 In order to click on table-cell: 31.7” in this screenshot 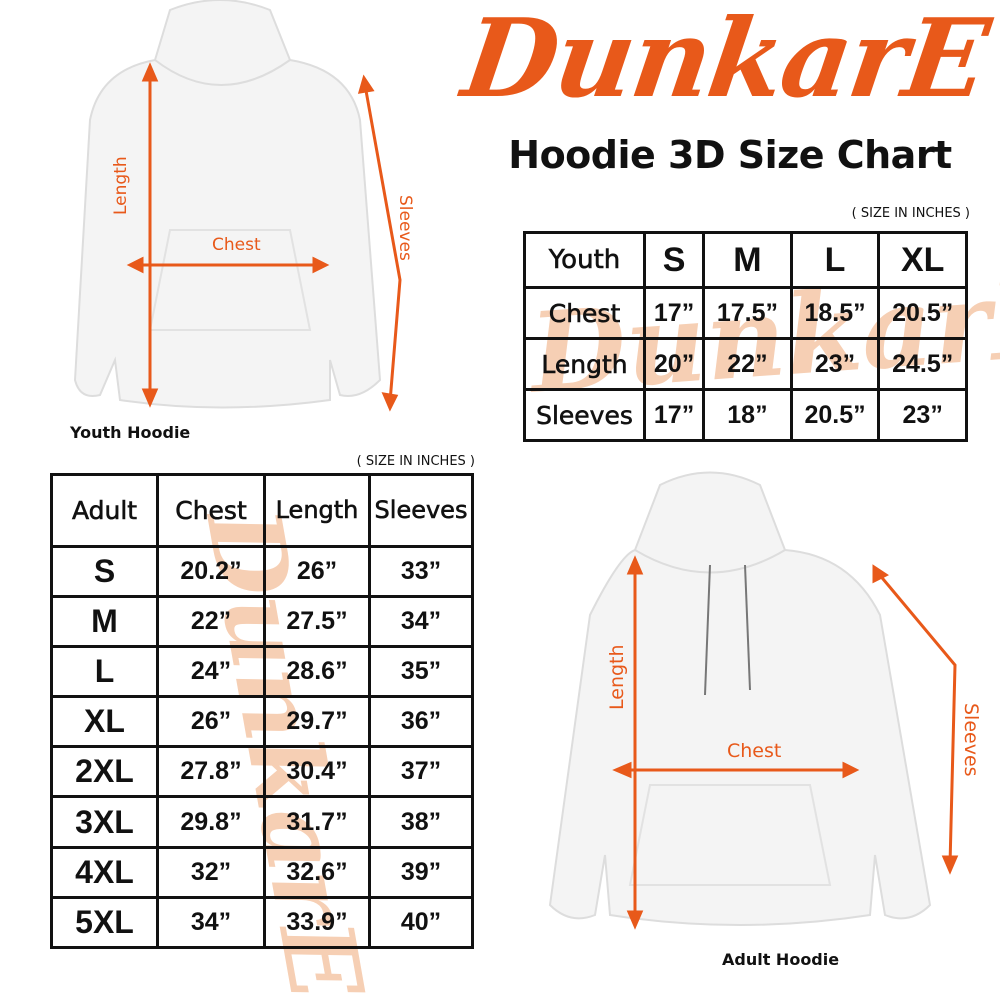, I will do `click(317, 822)`.